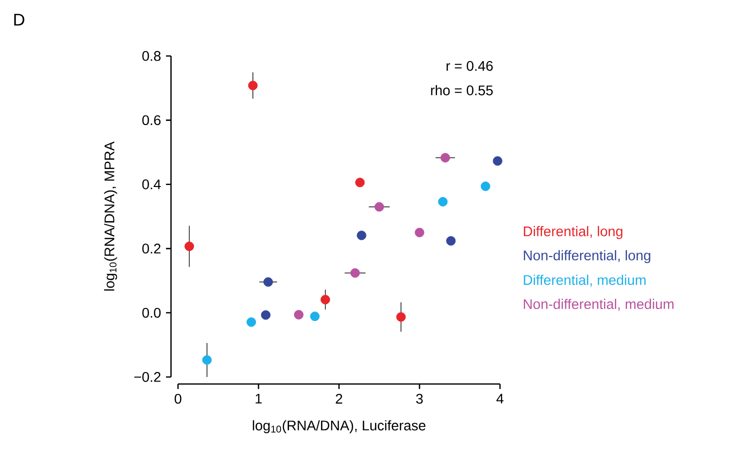  I want to click on text: Non-differential, long, so click(587, 257).